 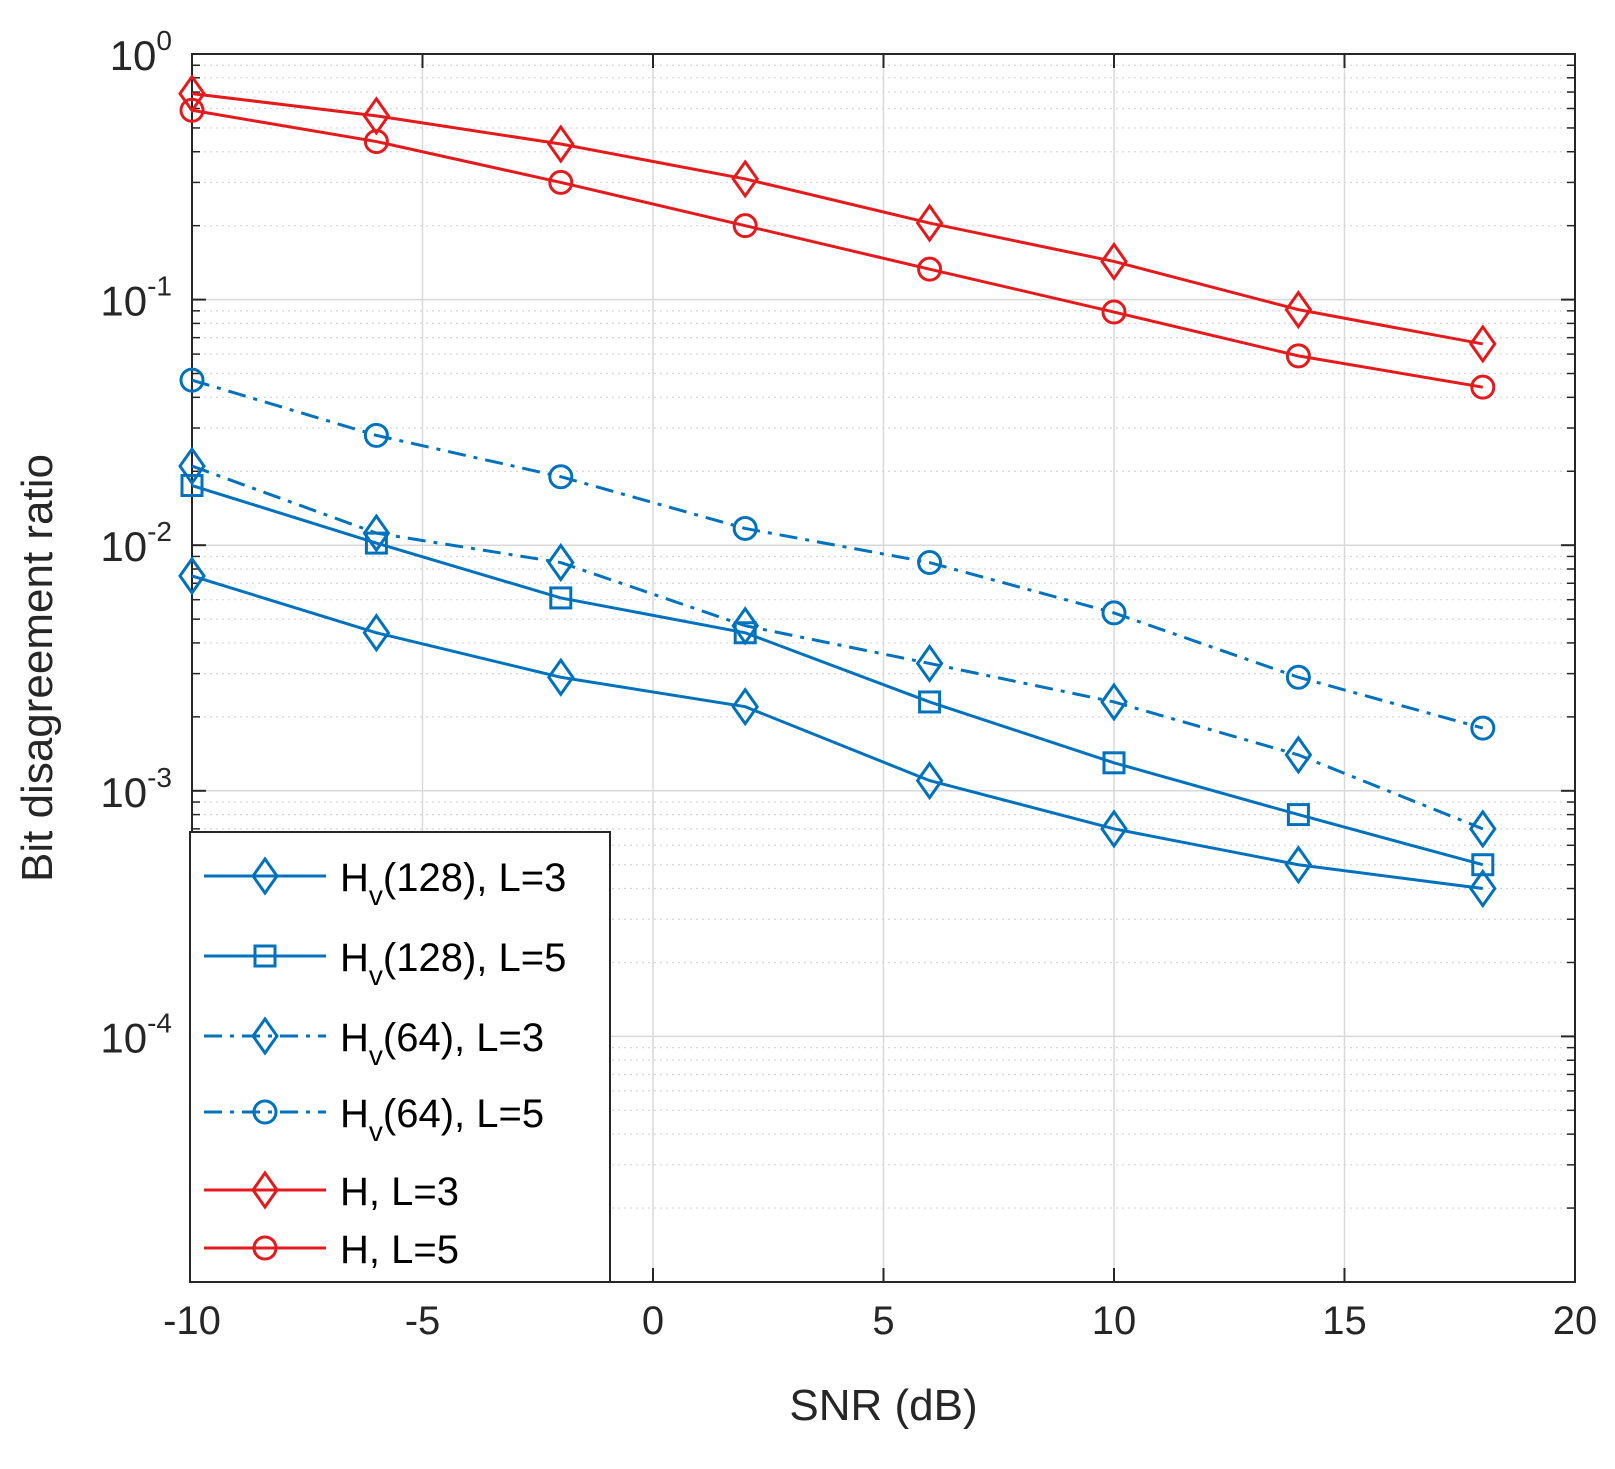 What do you see at coordinates (164, 40) in the screenshot?
I see `y-tick-exponent: 0` at bounding box center [164, 40].